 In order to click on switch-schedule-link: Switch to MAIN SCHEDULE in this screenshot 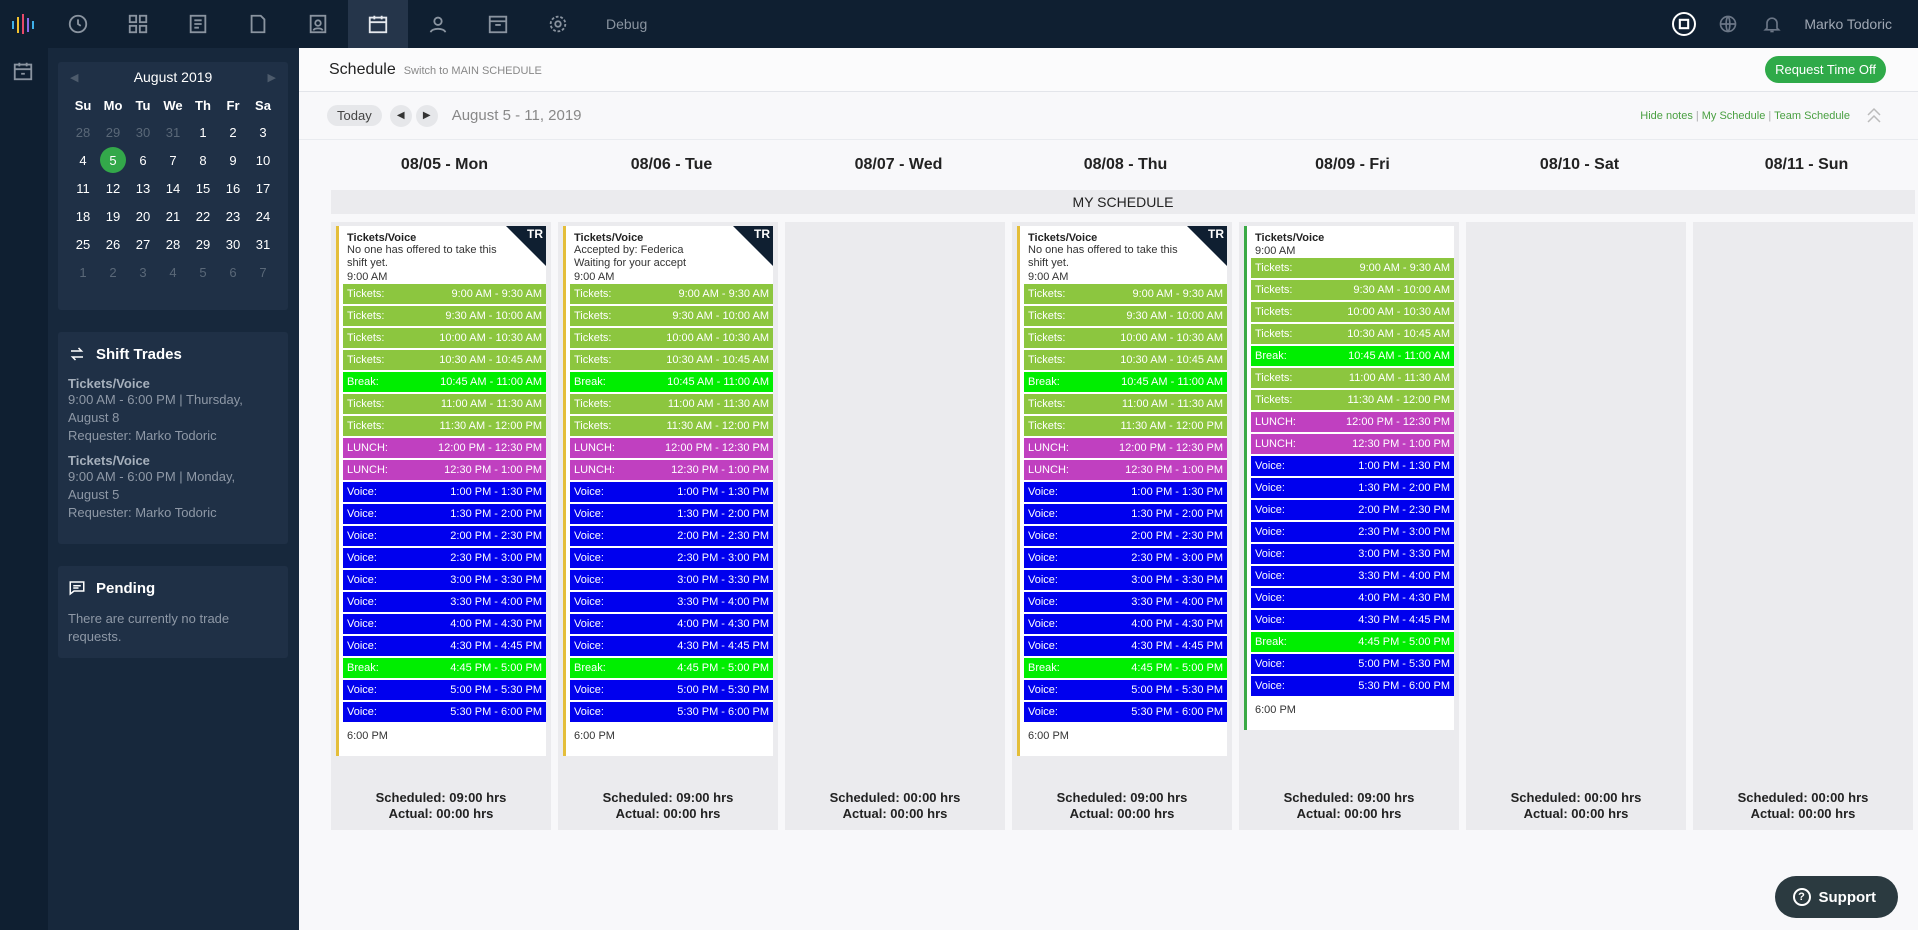, I will do `click(472, 71)`.